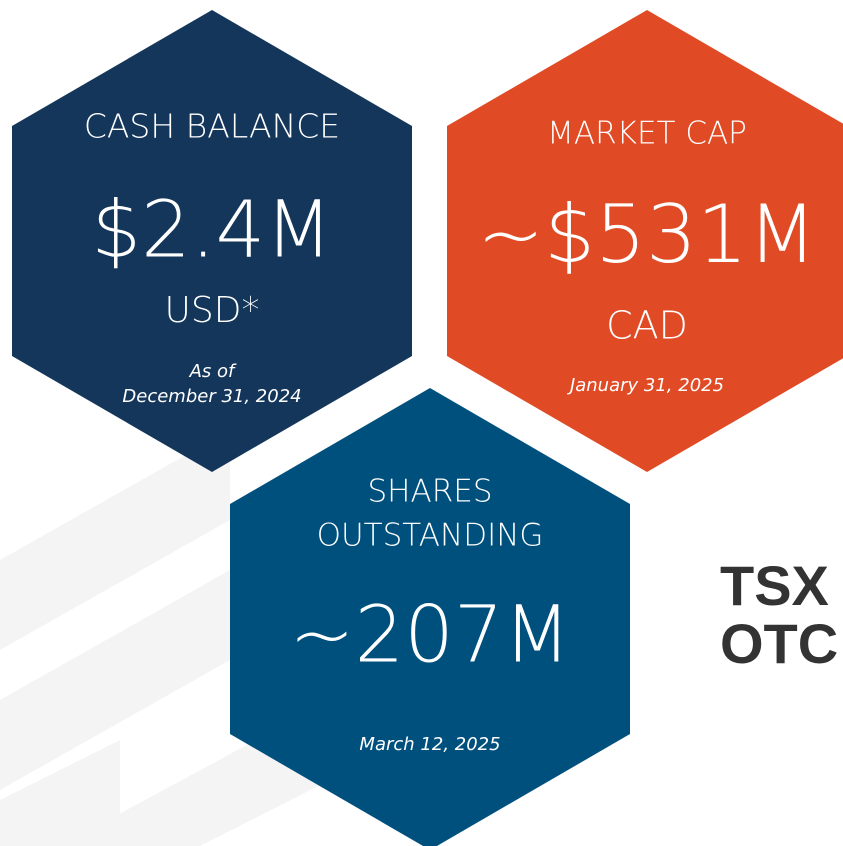 This screenshot has height=846, width=843. Describe the element at coordinates (779, 643) in the screenshot. I see `ticker: OTC` at that location.